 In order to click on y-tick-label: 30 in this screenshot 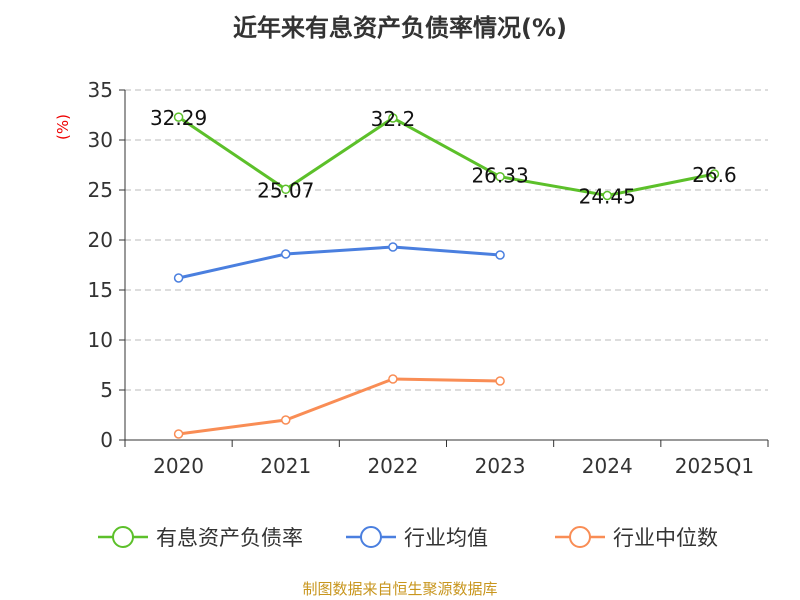, I will do `click(100, 140)`.